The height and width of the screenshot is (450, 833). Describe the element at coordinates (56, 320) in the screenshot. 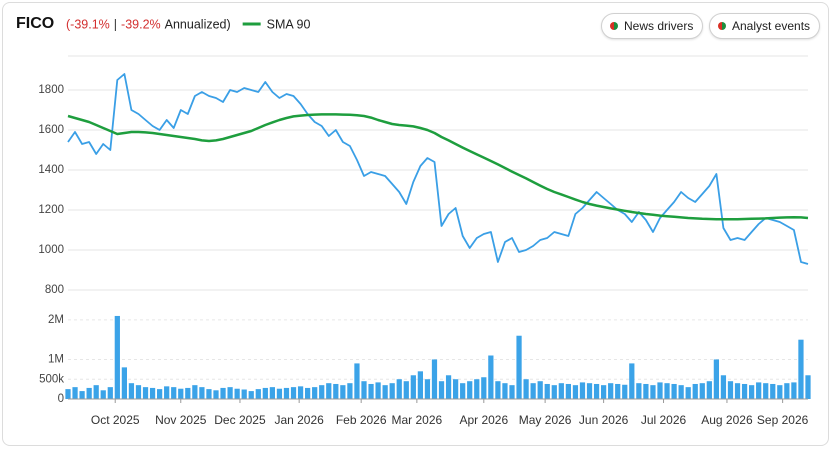

I see `y-tick-label: 2M` at that location.